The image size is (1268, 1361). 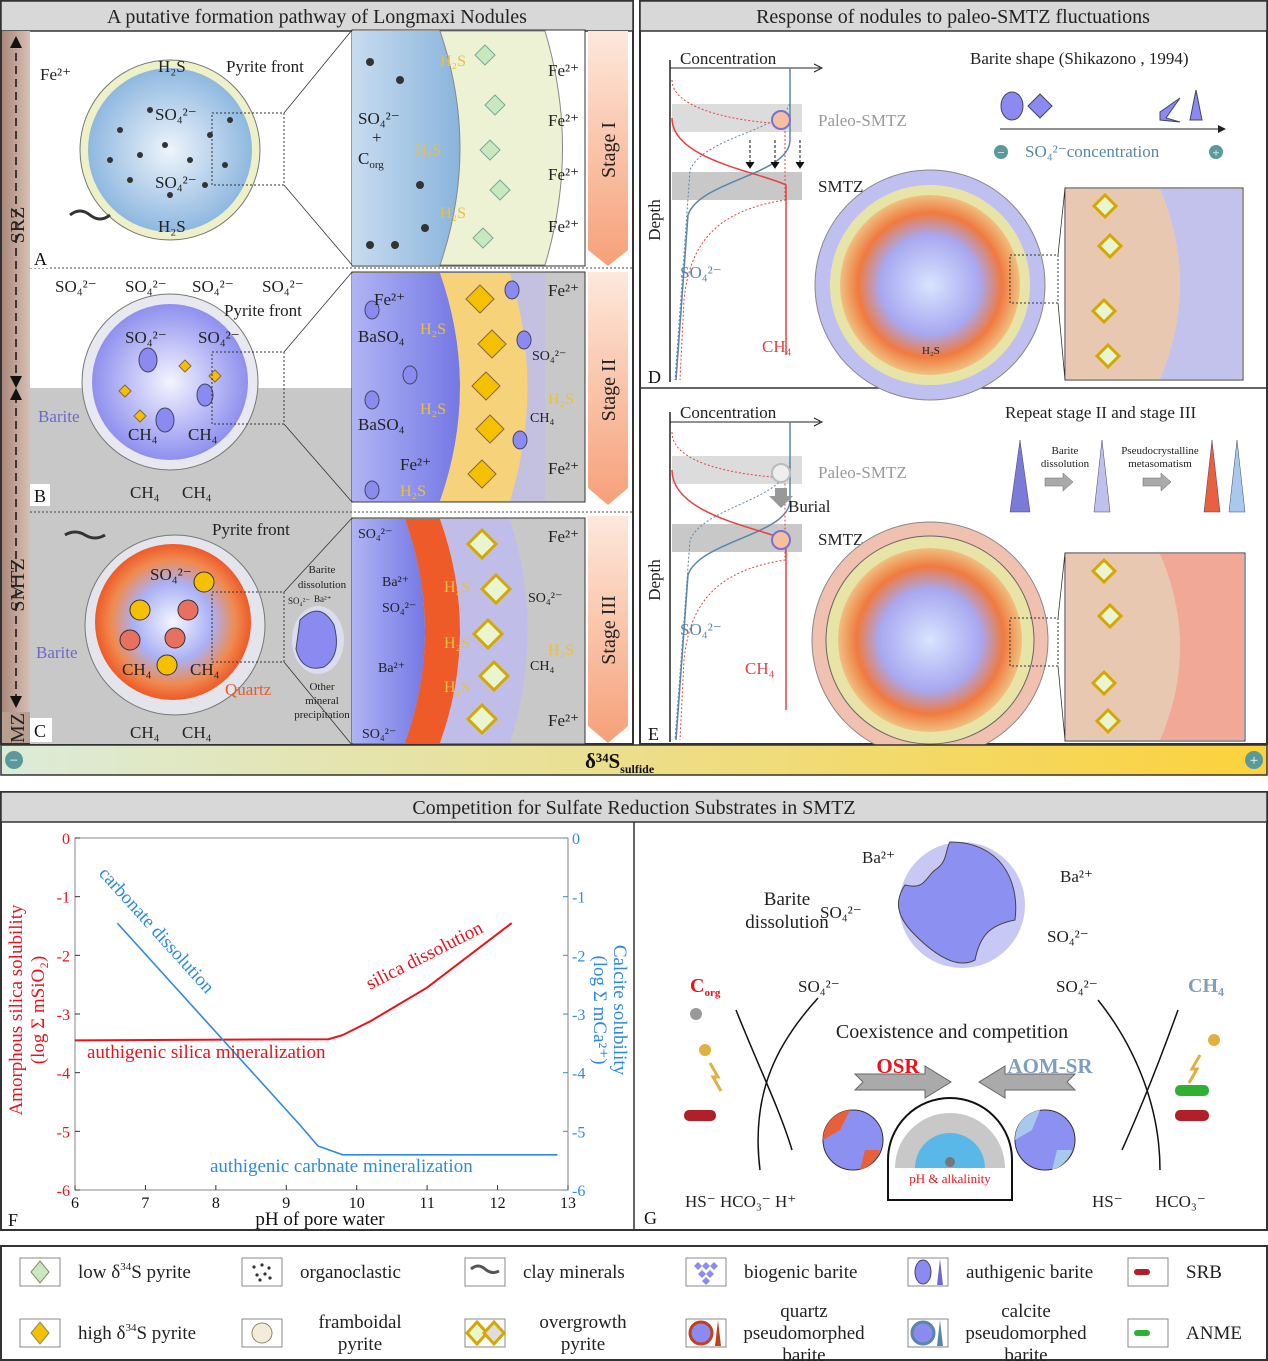 What do you see at coordinates (930, 285) in the screenshot?
I see `nodule-d` at bounding box center [930, 285].